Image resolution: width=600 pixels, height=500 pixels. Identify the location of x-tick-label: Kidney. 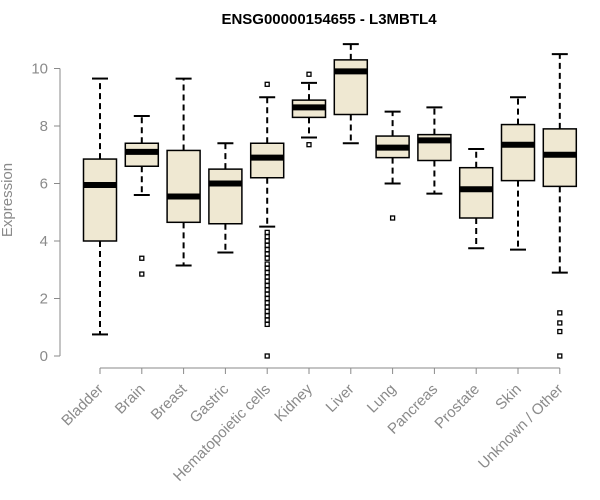
(293, 402).